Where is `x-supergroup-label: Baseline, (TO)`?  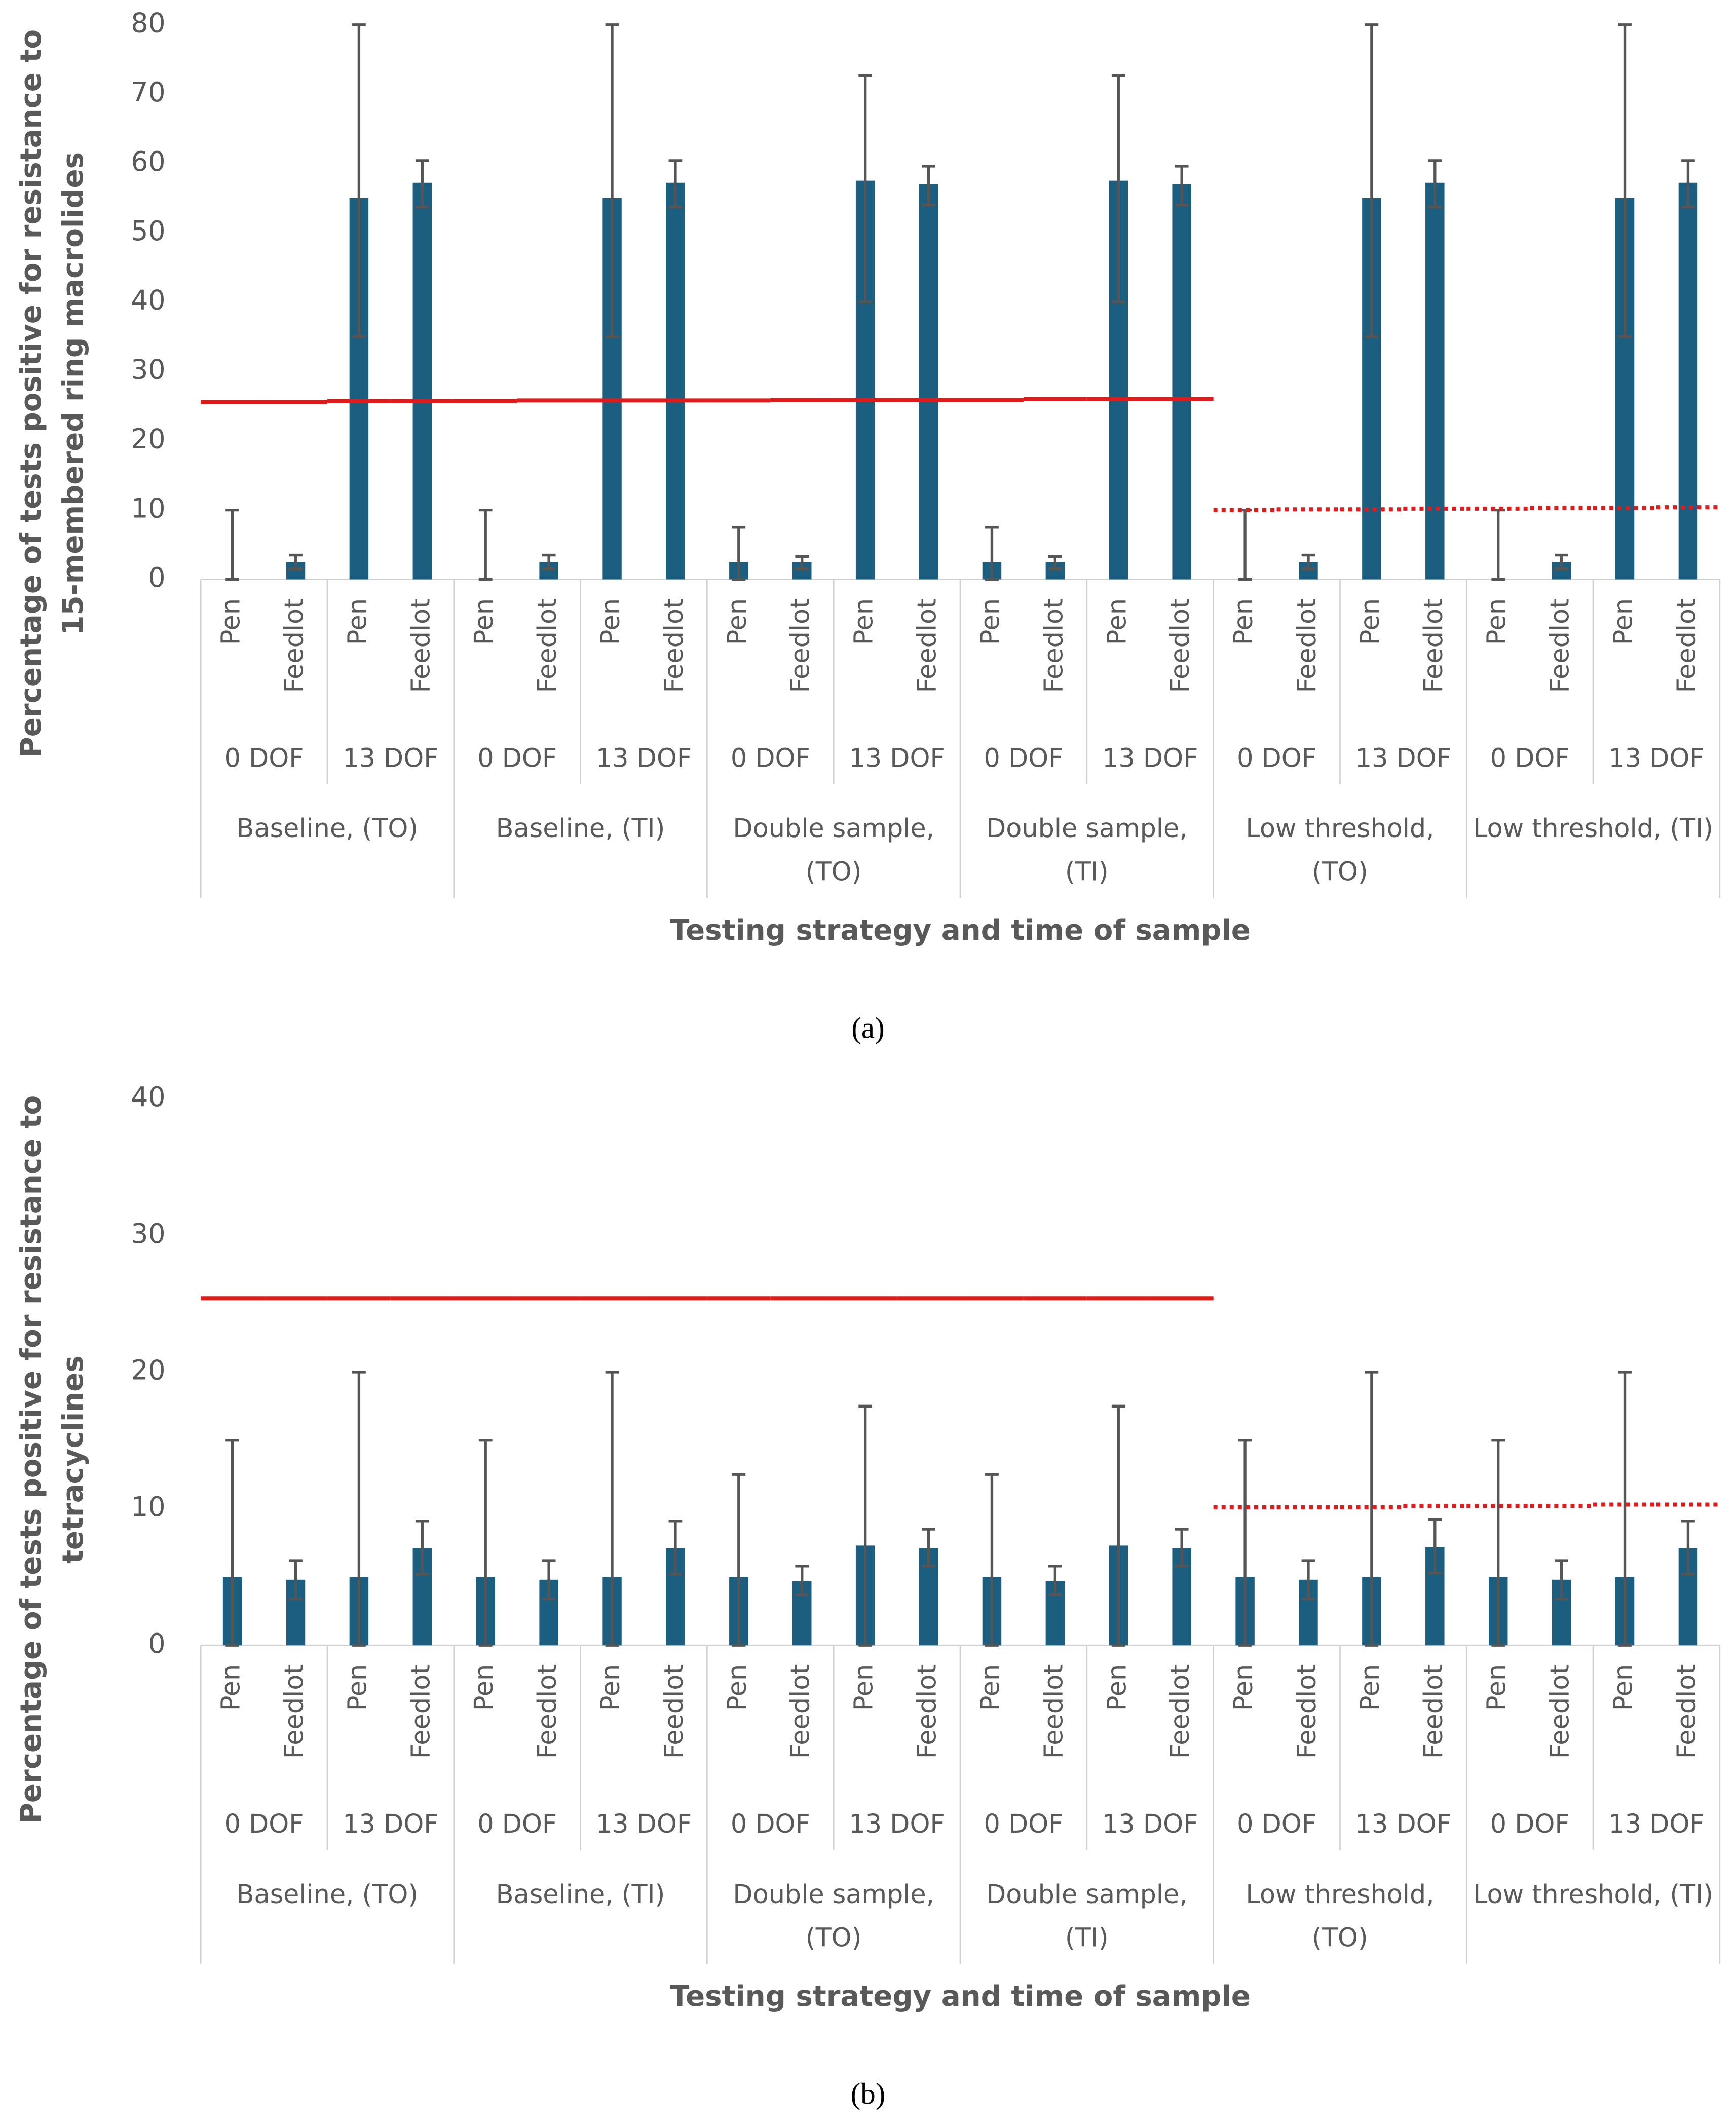
x-supergroup-label: Baseline, (TO) is located at coordinates (327, 1895).